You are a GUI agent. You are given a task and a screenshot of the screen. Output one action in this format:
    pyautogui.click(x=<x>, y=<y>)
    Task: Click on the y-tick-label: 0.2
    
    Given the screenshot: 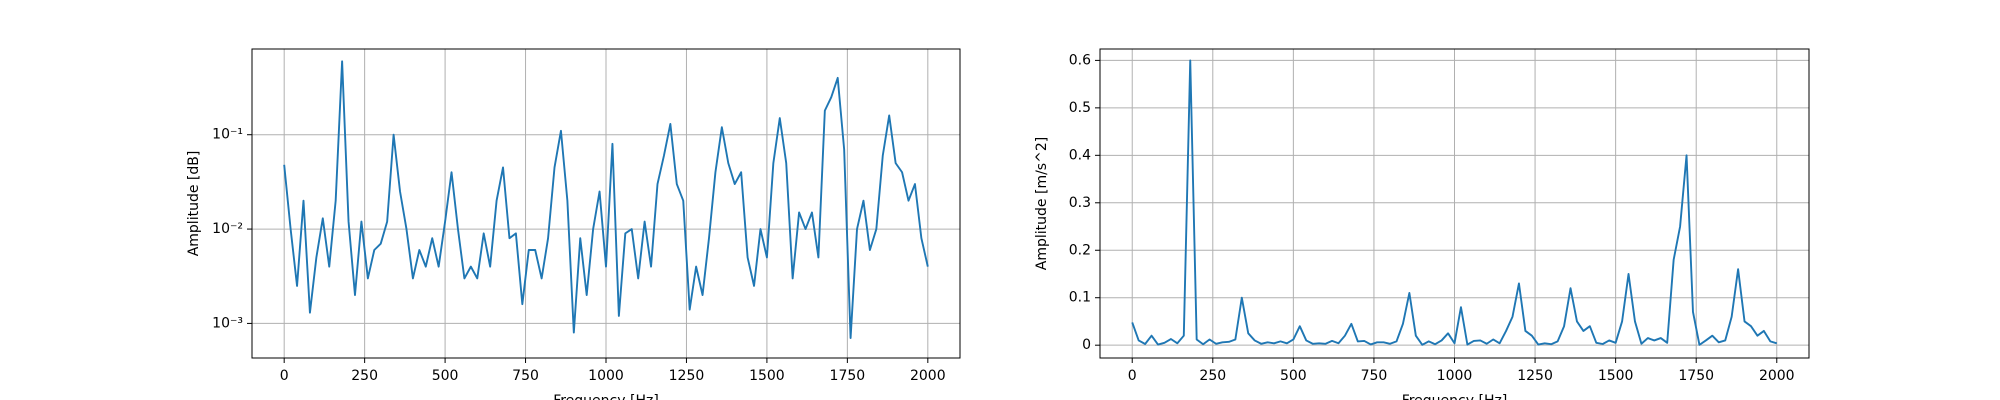 What is the action you would take?
    pyautogui.click(x=1080, y=250)
    